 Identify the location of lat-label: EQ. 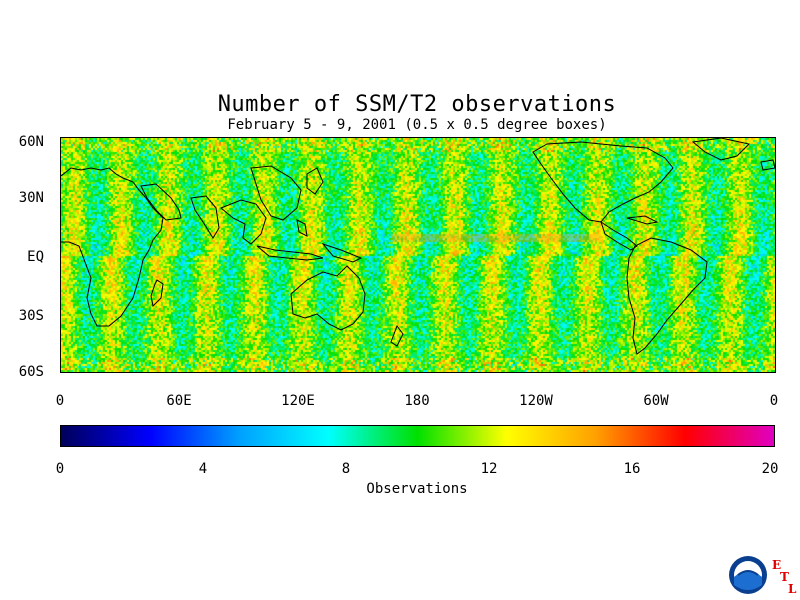
(35, 257).